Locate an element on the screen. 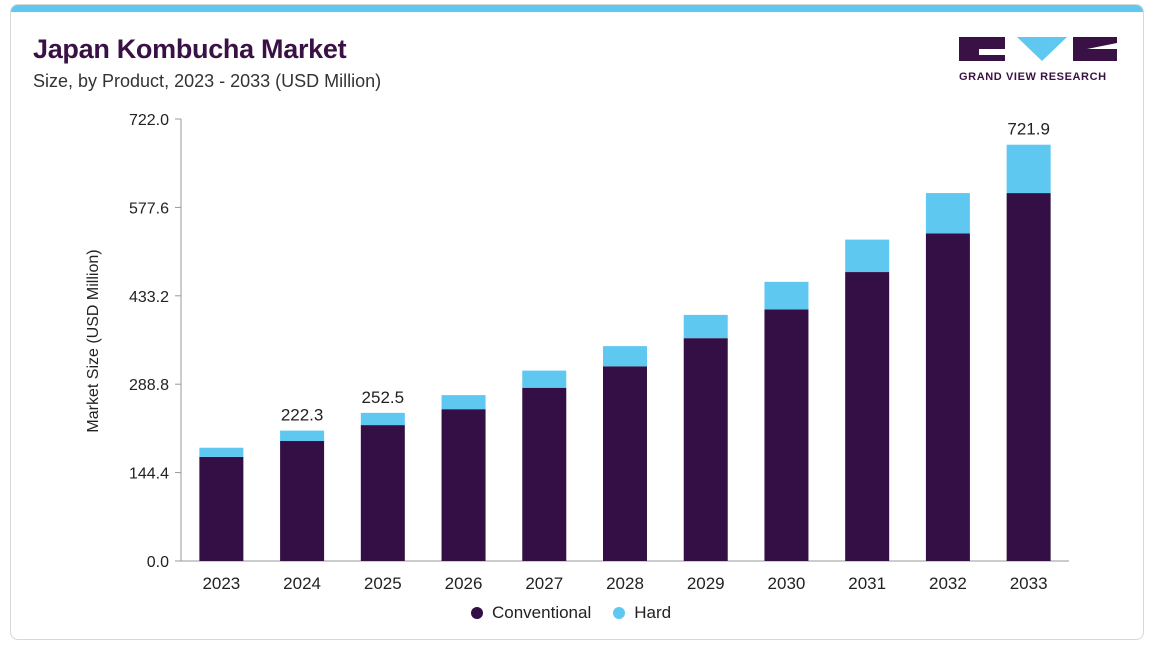  bar-conventional-2028 is located at coordinates (625, 463).